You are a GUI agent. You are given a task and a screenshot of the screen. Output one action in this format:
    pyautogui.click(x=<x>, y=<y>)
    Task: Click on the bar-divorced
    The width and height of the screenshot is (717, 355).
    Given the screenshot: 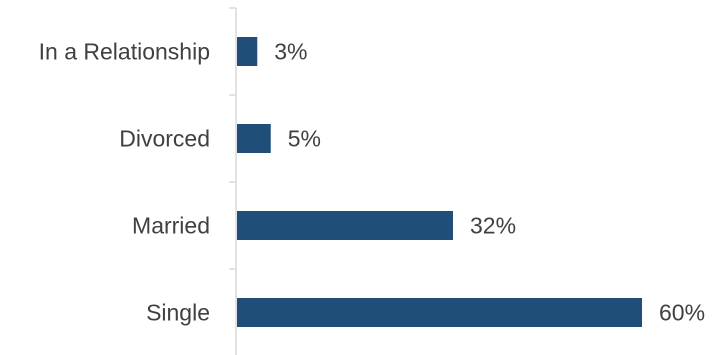 What is the action you would take?
    pyautogui.click(x=254, y=138)
    